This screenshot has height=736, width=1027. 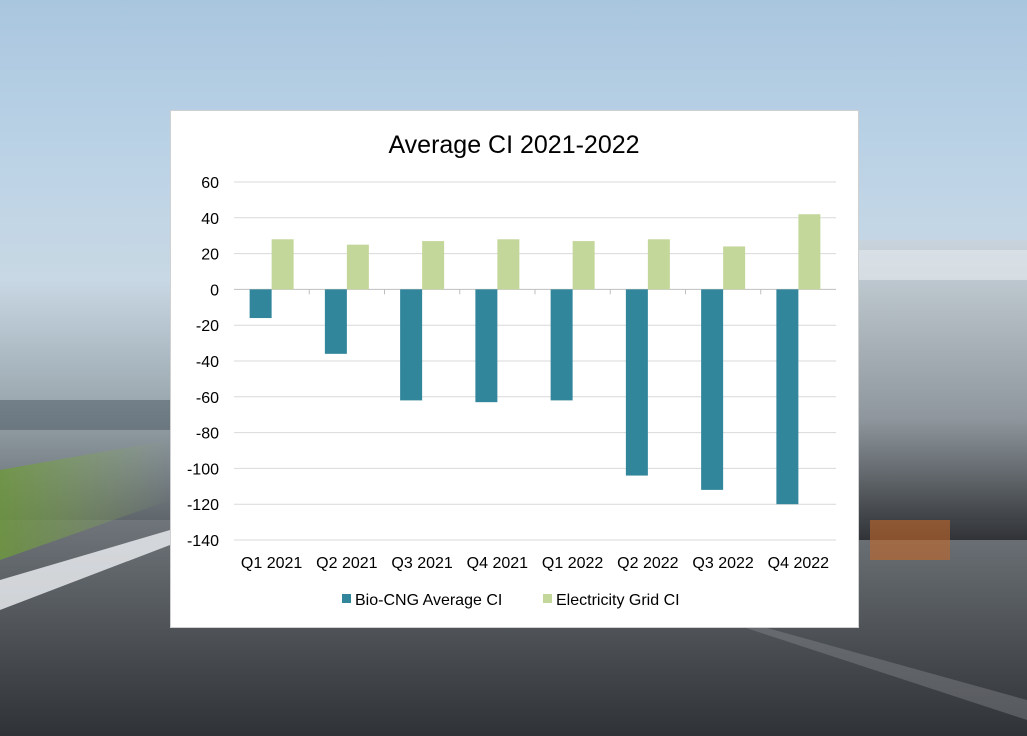 I want to click on y-tick-label: 60, so click(x=210, y=183).